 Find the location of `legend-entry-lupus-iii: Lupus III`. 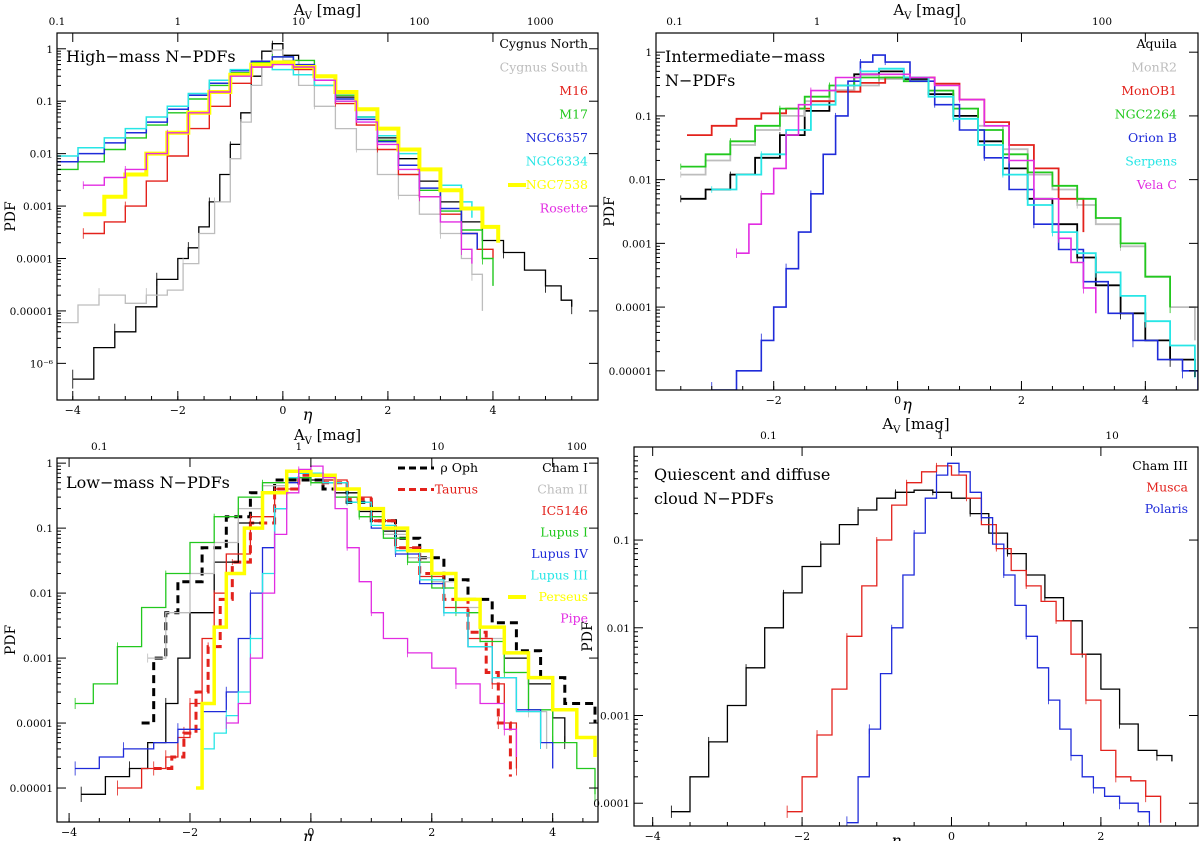

legend-entry-lupus-iii: Lupus III is located at coordinates (559, 575).